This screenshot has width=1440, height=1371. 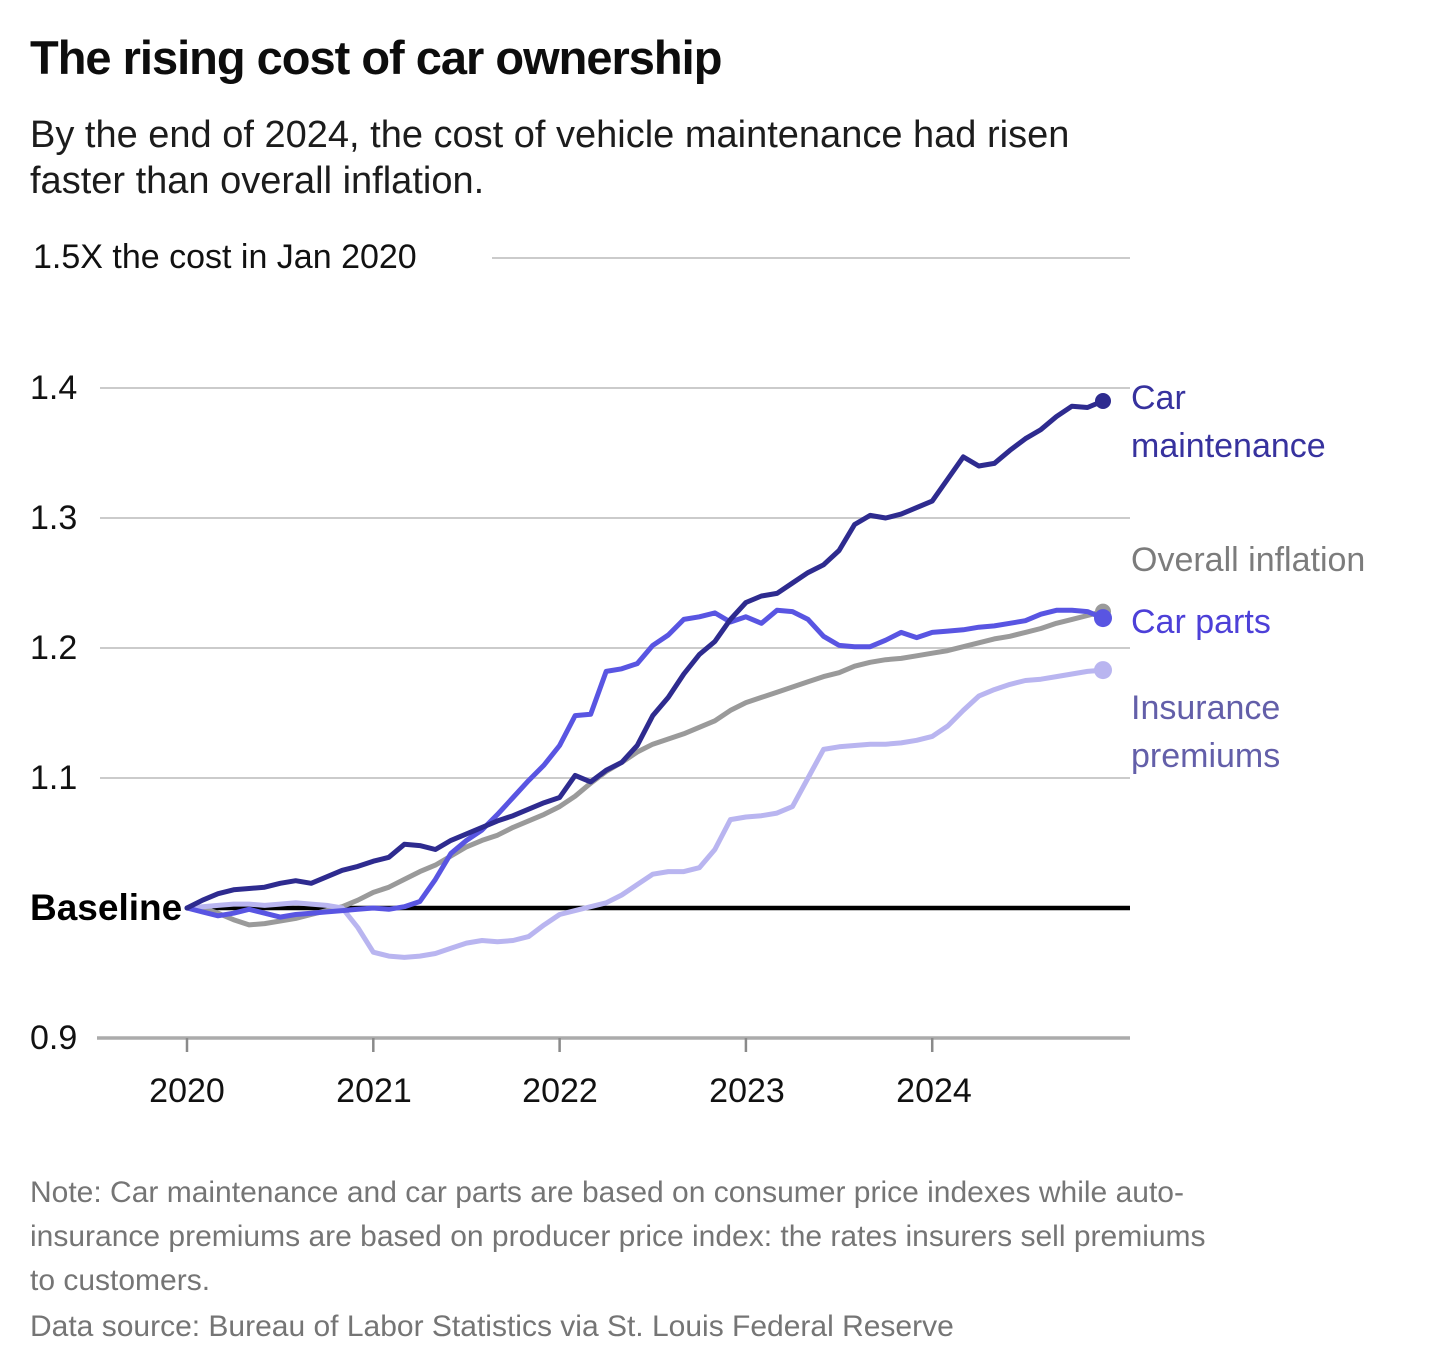 I want to click on x-tick-2022: 2022, so click(x=560, y=1091).